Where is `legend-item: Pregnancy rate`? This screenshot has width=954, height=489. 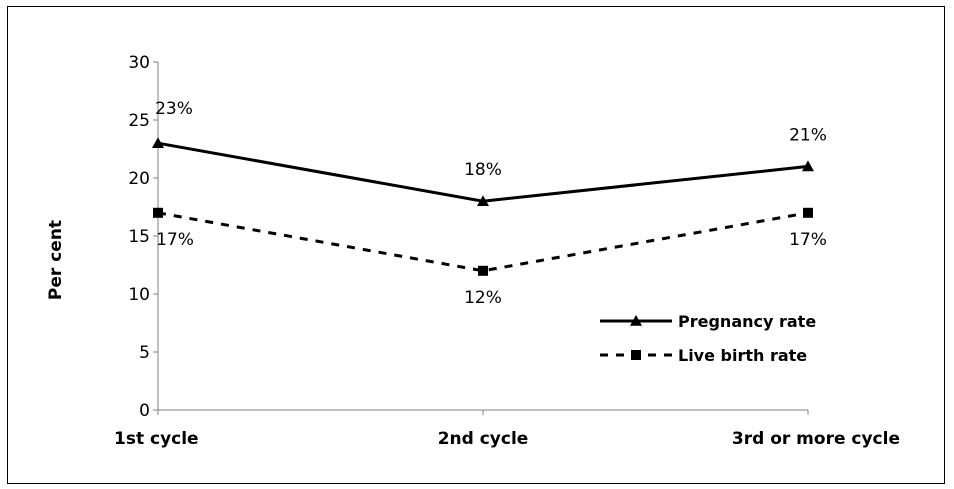
legend-item: Pregnancy rate is located at coordinates (708, 321).